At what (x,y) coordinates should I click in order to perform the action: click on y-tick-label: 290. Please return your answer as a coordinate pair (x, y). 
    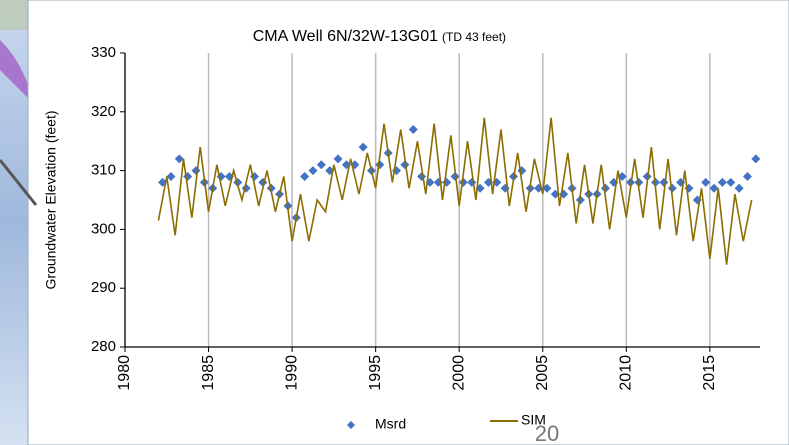
    Looking at the image, I should click on (103, 287).